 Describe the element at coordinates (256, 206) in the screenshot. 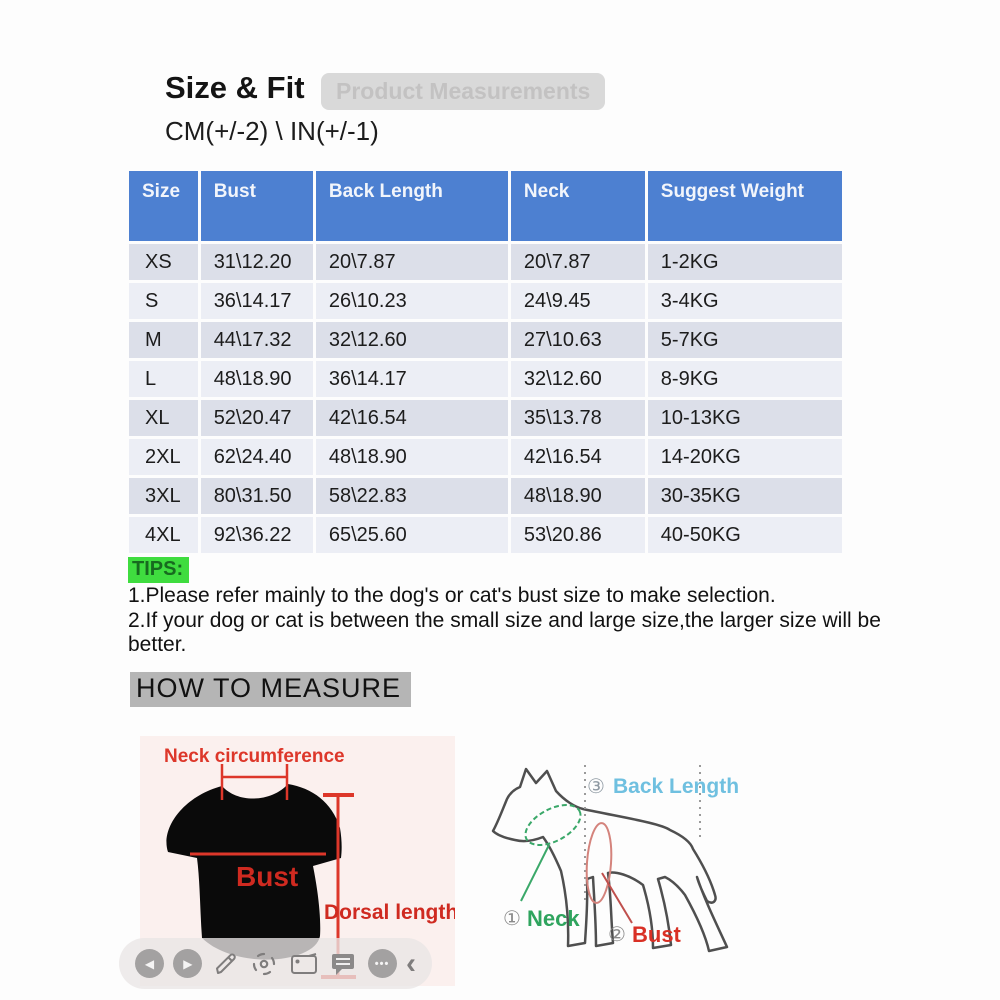

I see `col-bust: Bust` at that location.